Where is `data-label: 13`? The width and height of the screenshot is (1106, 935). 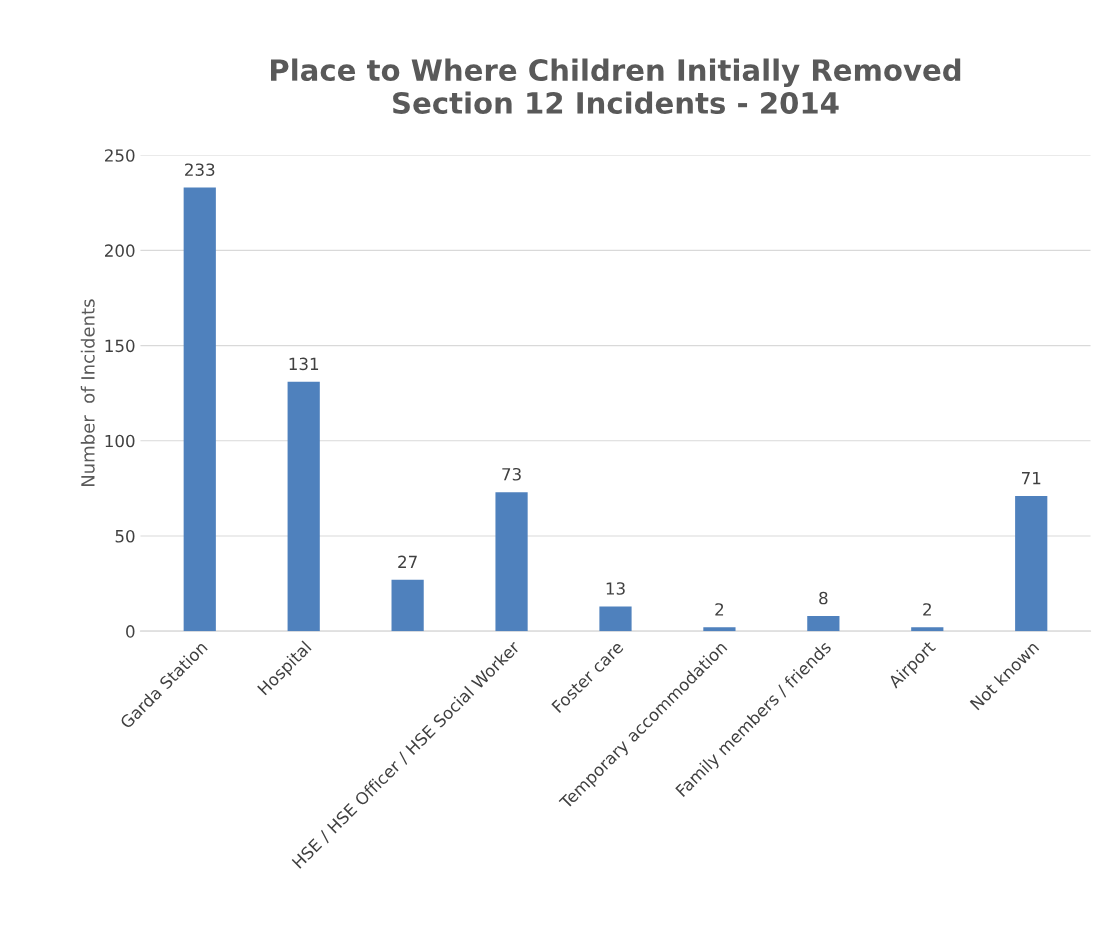 data-label: 13 is located at coordinates (615, 588).